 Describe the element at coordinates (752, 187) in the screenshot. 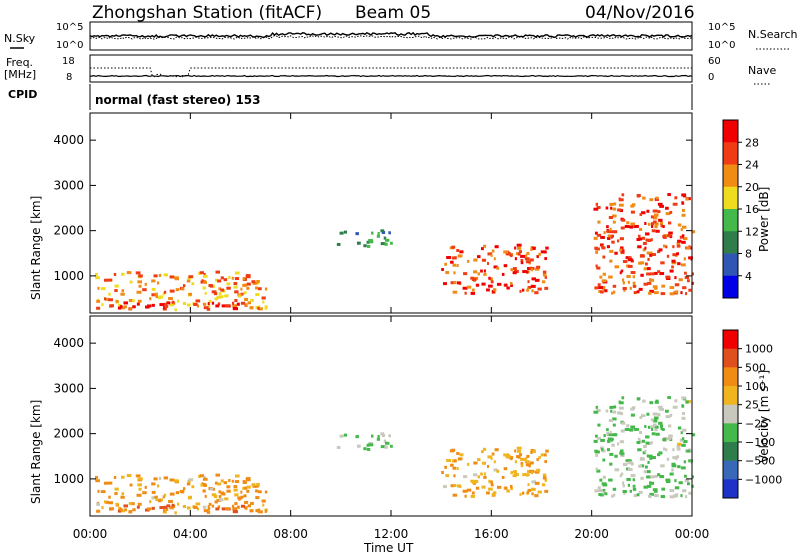

I see `colorbar-tick-label: 20` at that location.